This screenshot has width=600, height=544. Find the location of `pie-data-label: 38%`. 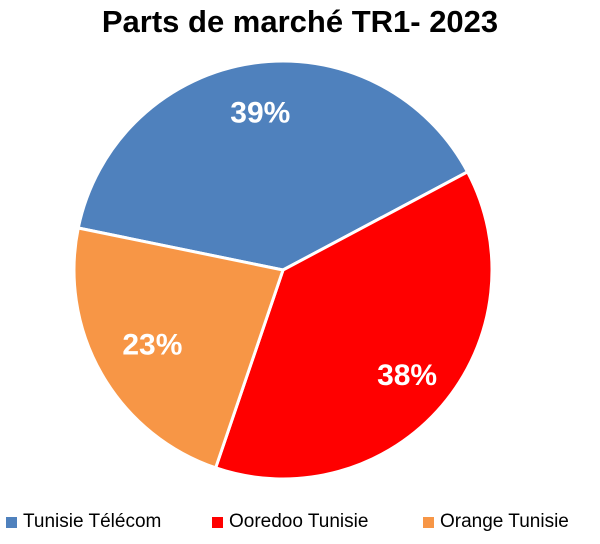

pie-data-label: 38% is located at coordinates (407, 375).